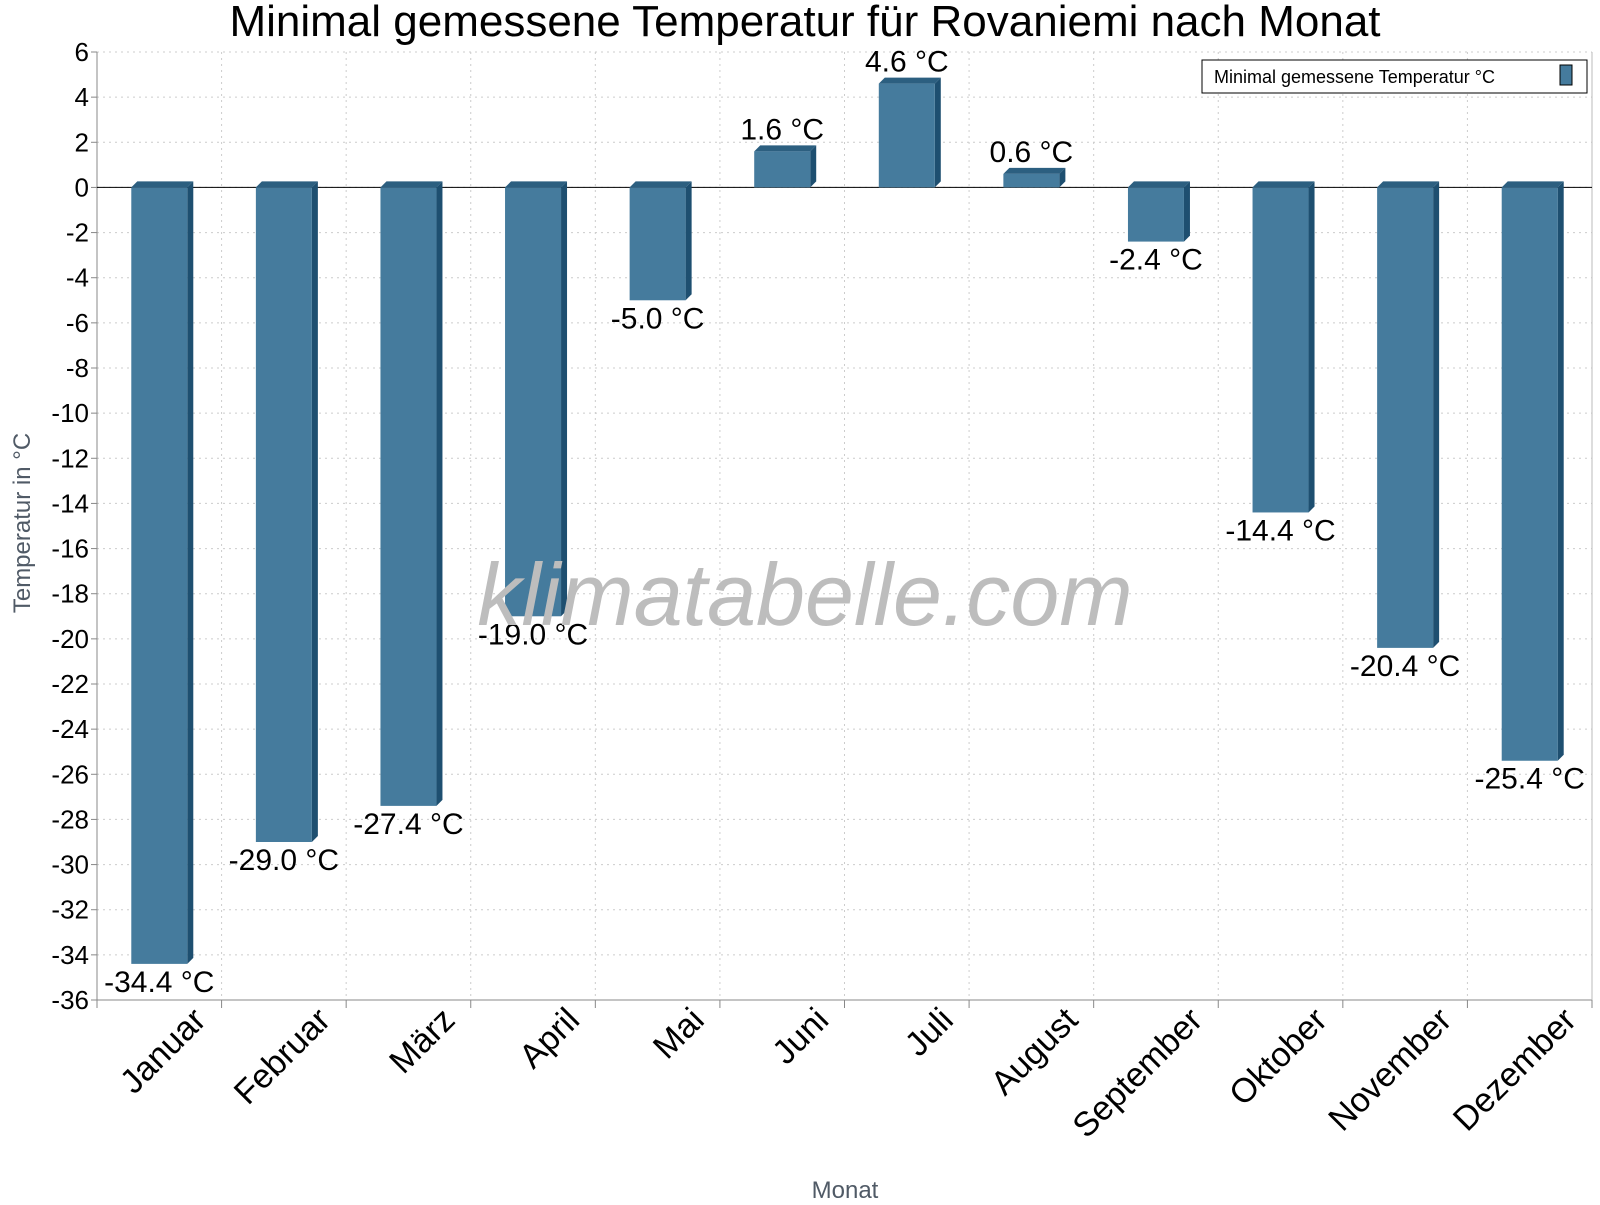 The image size is (1600, 1205). I want to click on x-tick-label: Dezember, so click(1515, 1070).